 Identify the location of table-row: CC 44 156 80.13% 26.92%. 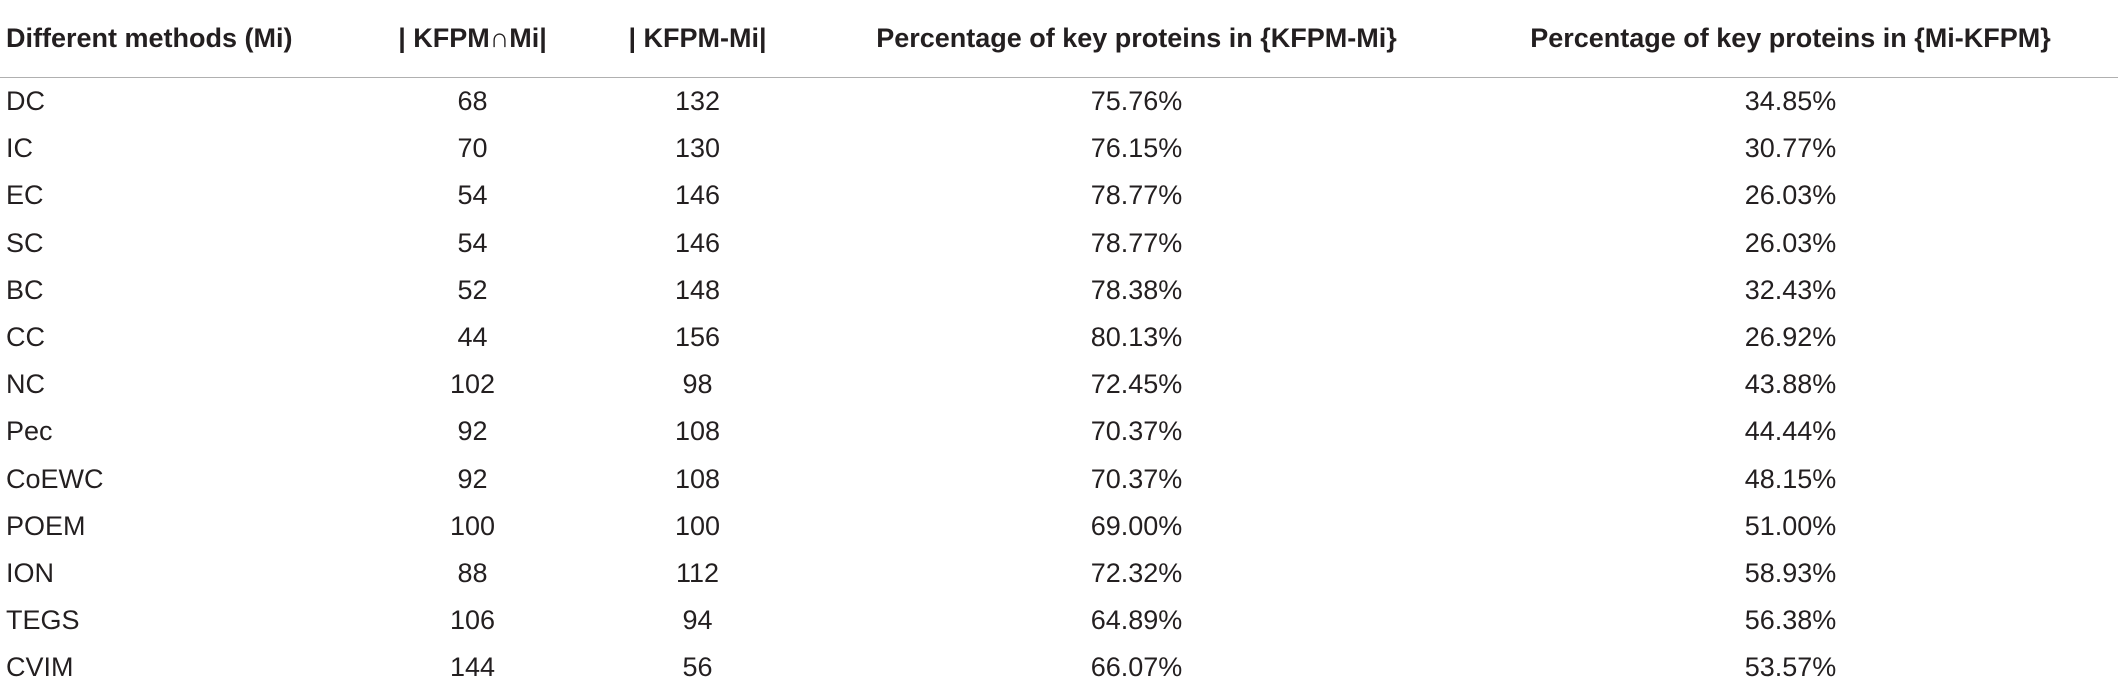
(1059, 337).